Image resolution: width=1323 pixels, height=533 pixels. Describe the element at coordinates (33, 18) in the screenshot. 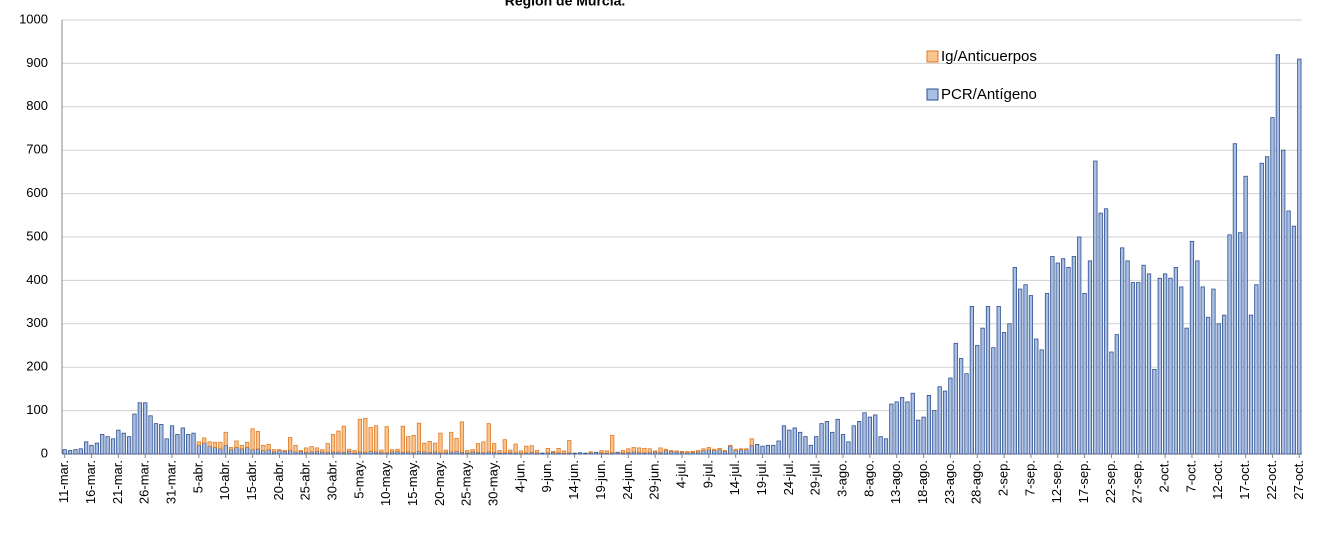

I see `y-tick-label: 1000` at that location.